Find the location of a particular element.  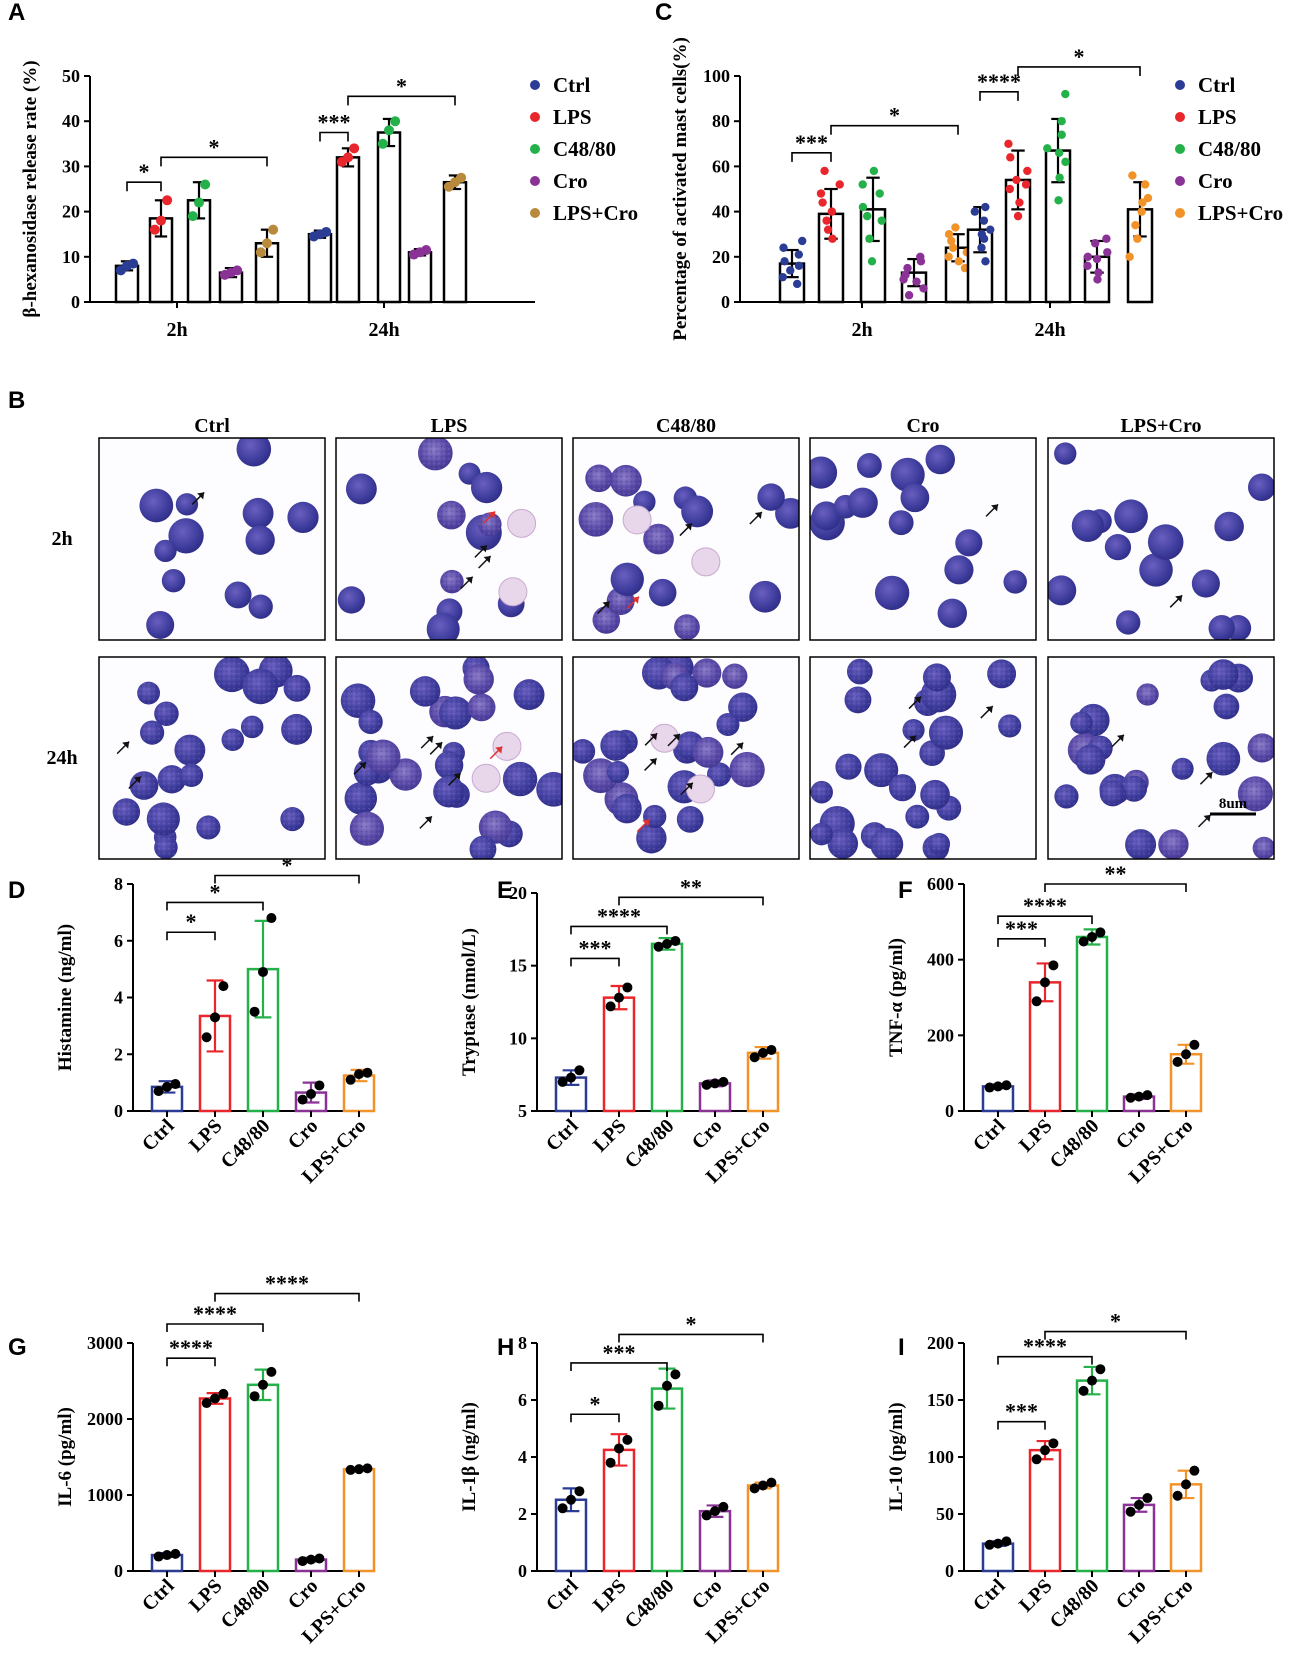

y-tick-label: 40 is located at coordinates (71, 121).